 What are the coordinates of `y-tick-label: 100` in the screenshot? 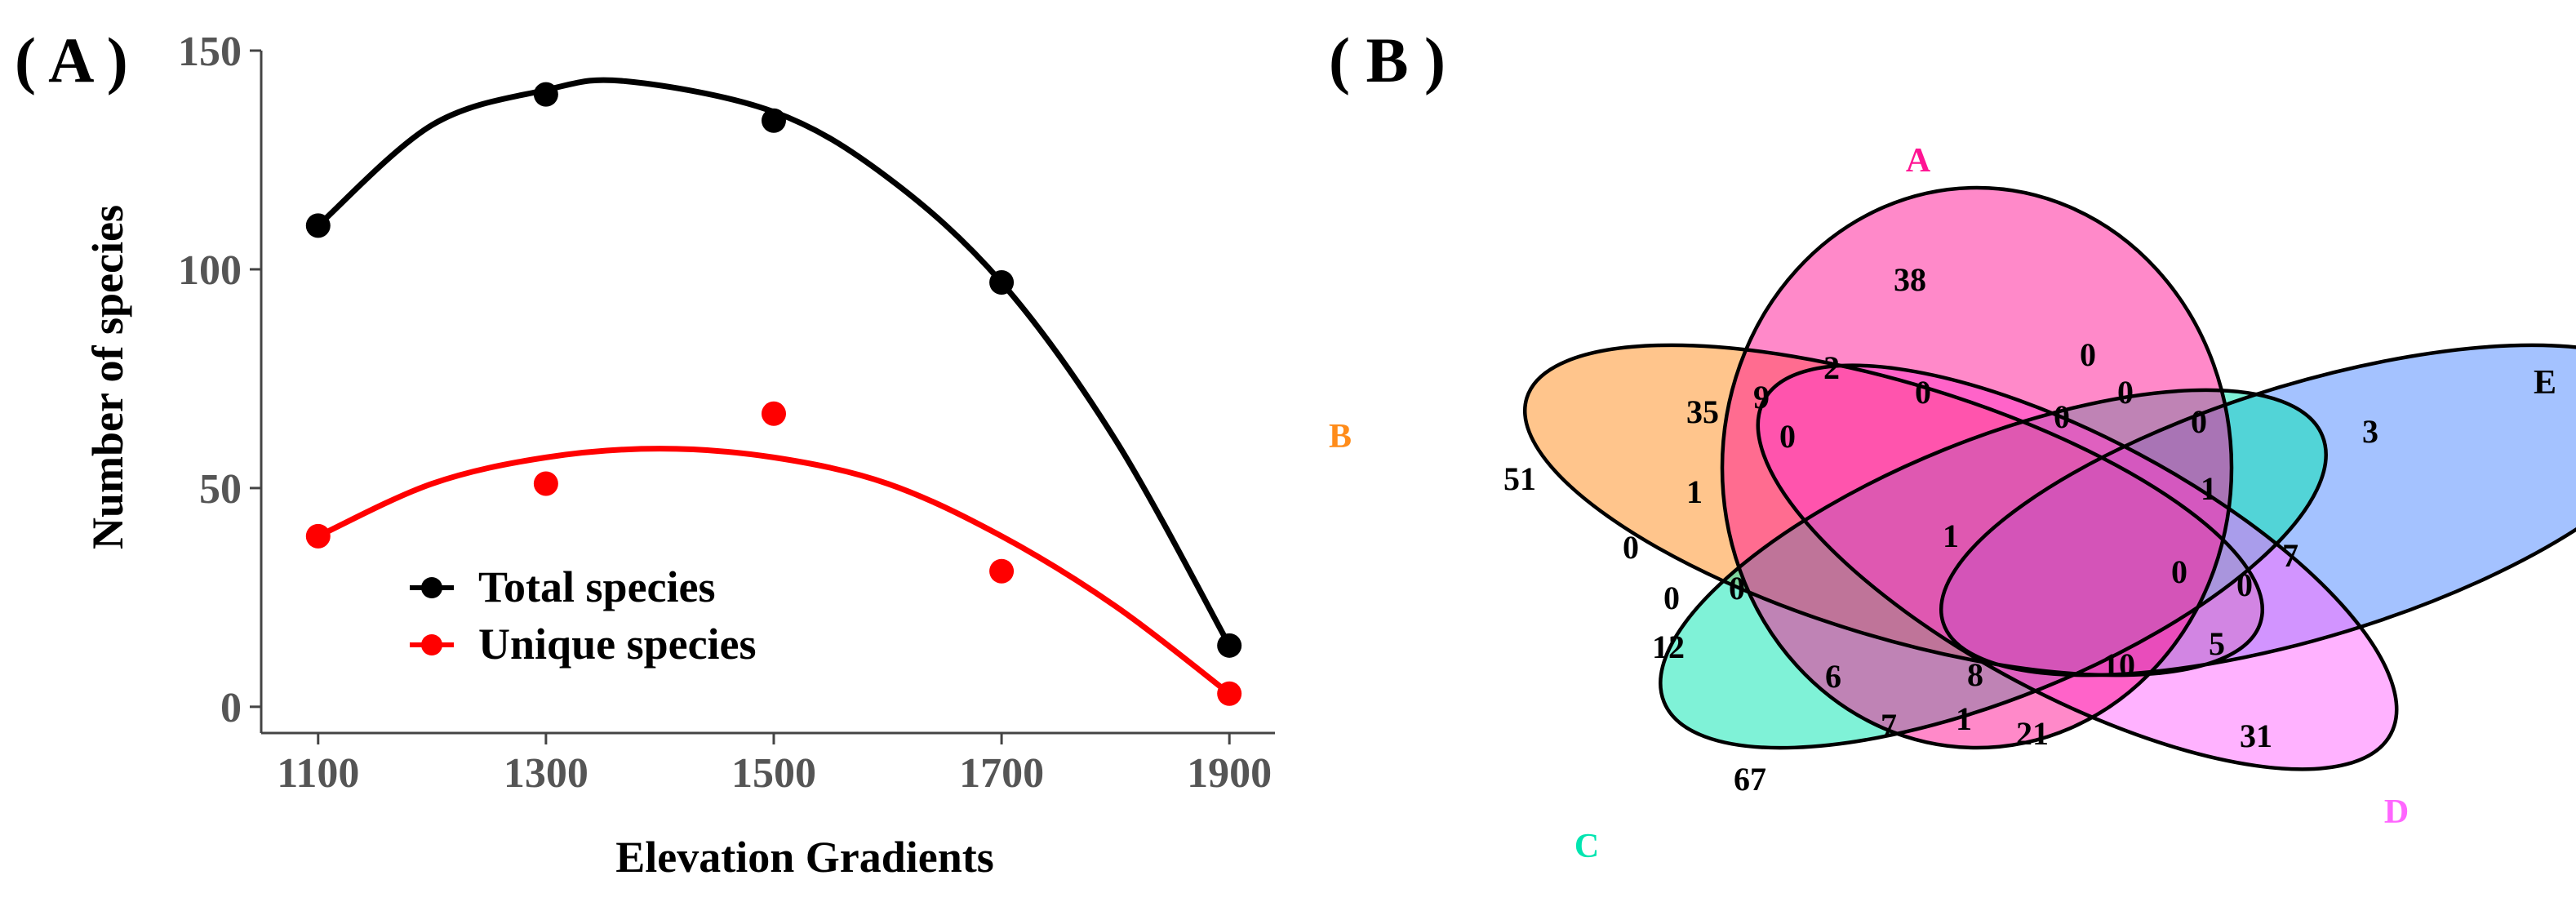 It's located at (210, 270).